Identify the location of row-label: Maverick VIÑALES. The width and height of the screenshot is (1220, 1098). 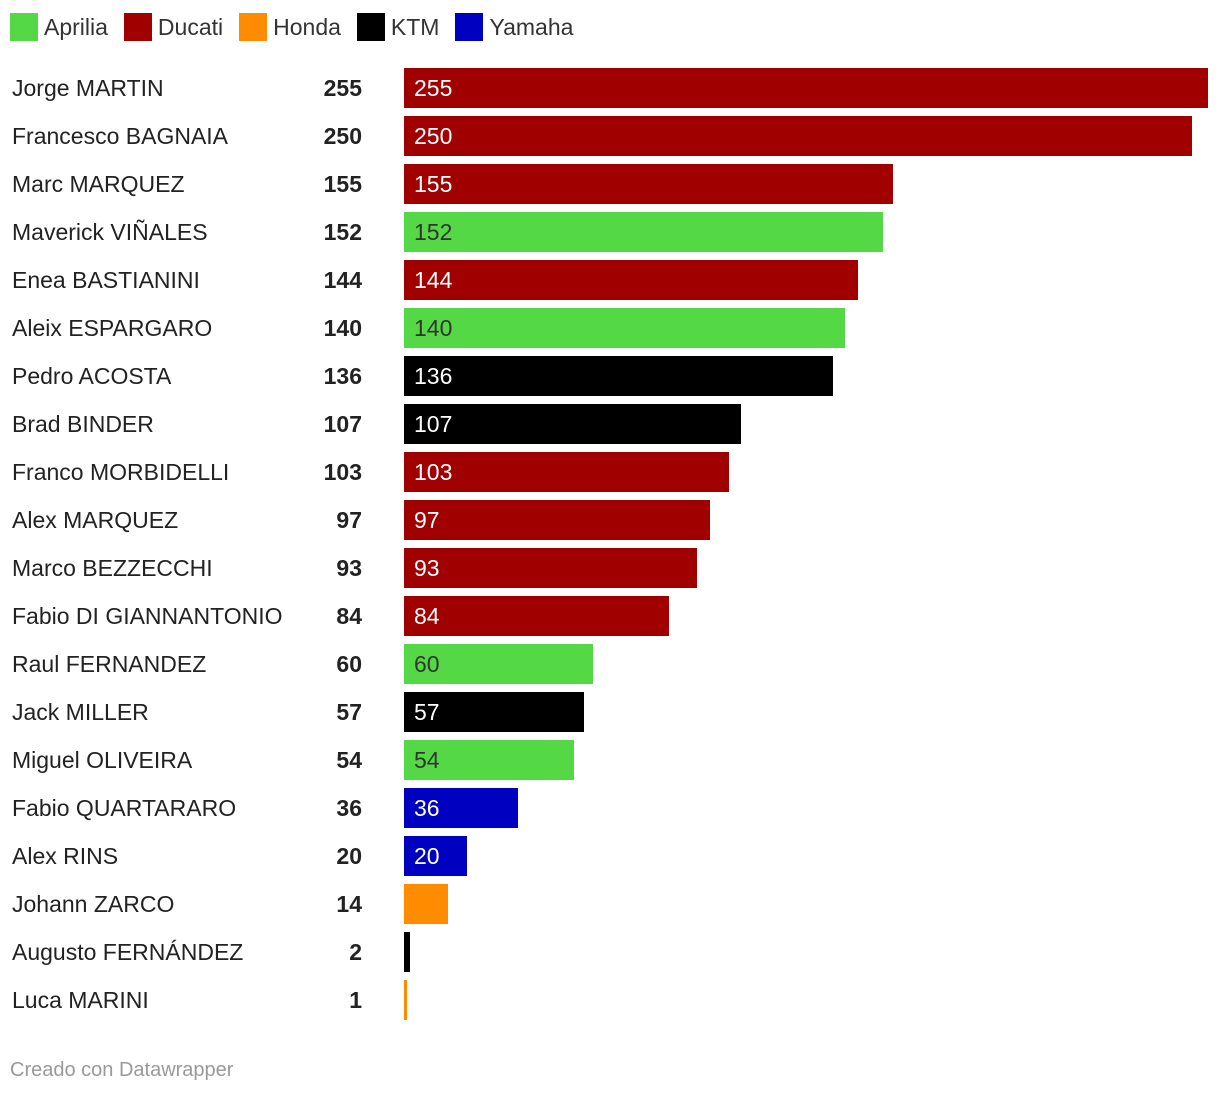
(110, 232).